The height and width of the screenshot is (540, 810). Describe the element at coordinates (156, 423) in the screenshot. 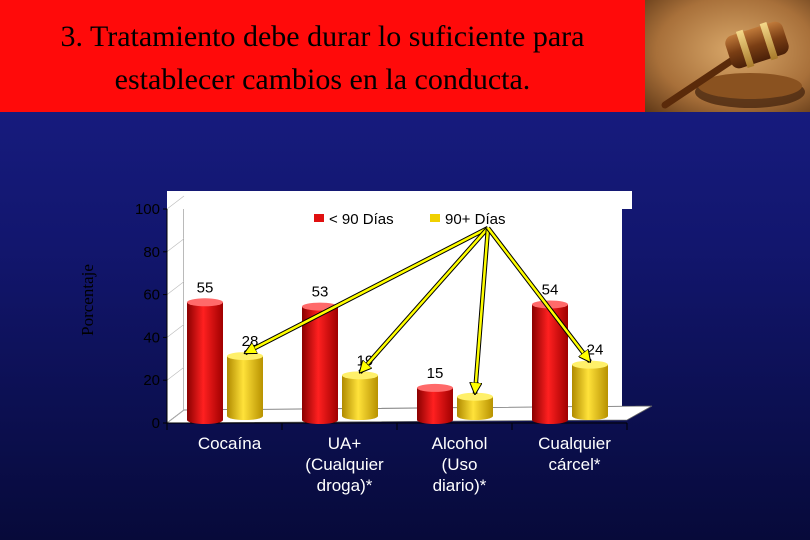

I see `y-tick-label: 0` at that location.